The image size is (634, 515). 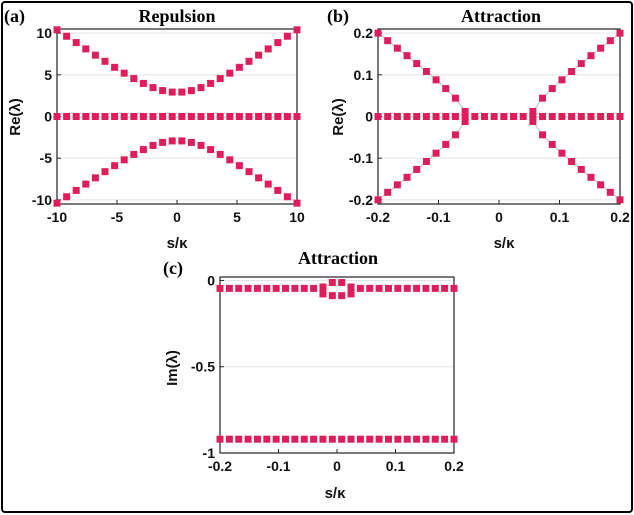 I want to click on xtick-label-c-3: 0.1, so click(x=396, y=466).